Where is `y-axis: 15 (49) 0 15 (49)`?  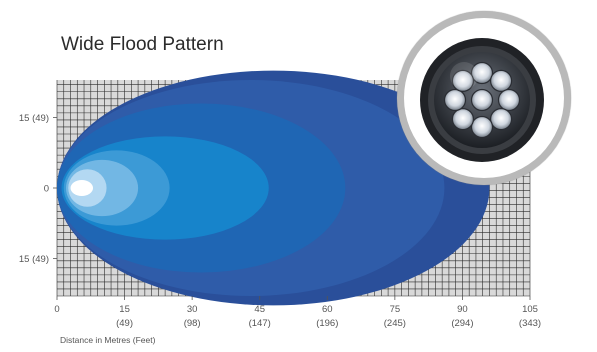 y-axis: 15 (49) 0 15 (49) is located at coordinates (38, 189).